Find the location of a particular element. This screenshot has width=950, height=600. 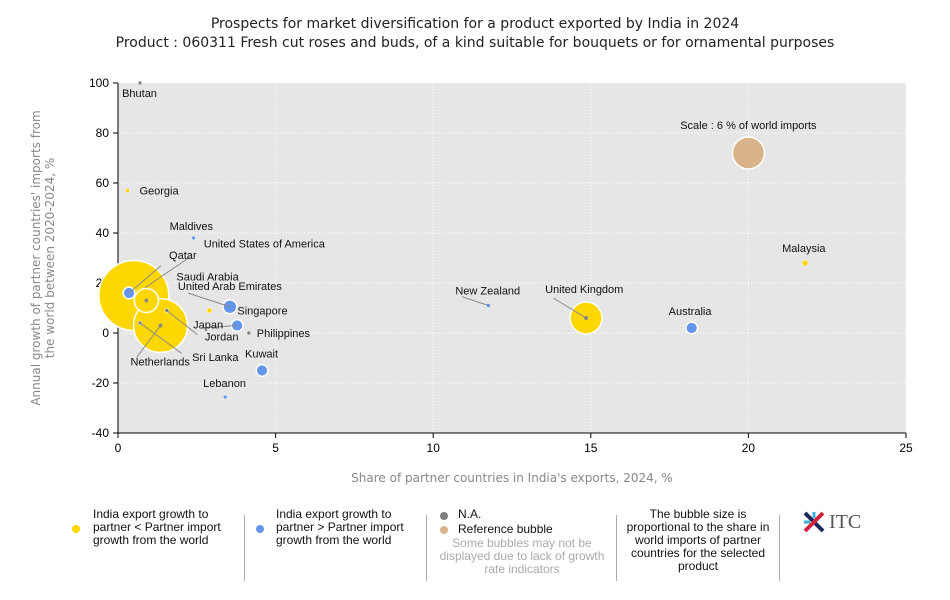

bubble-malaysia is located at coordinates (805, 263).